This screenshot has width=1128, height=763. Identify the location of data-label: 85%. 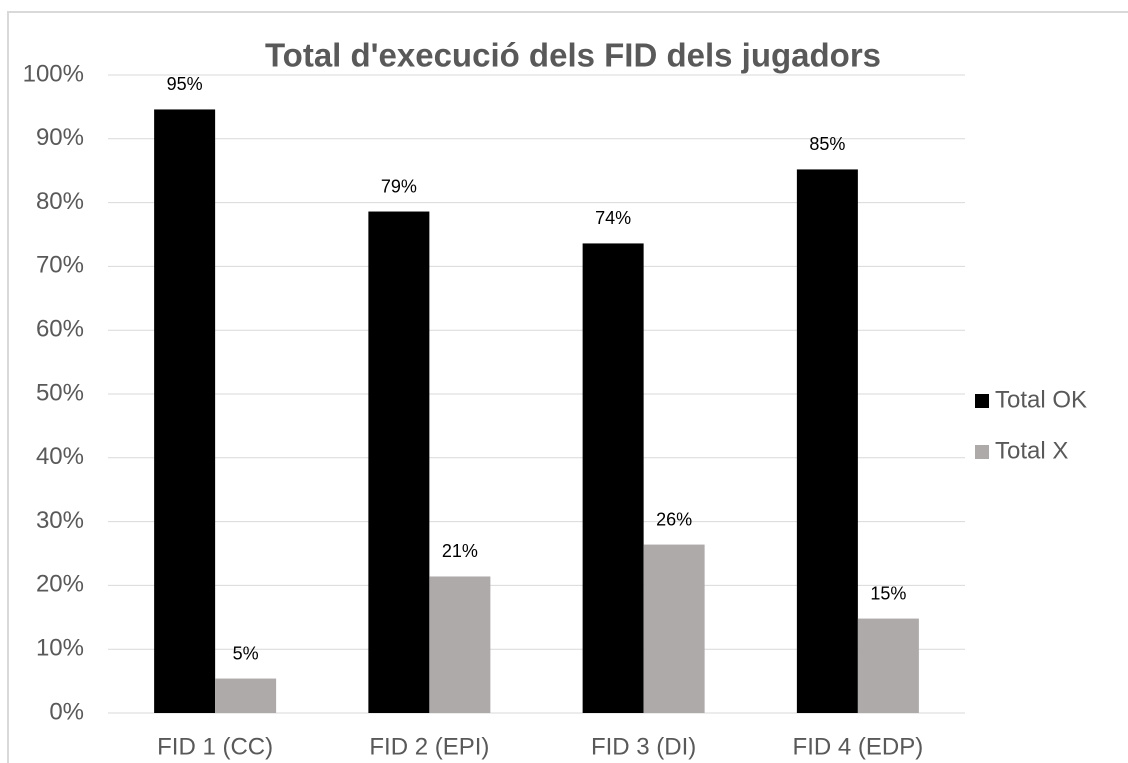
(827, 144).